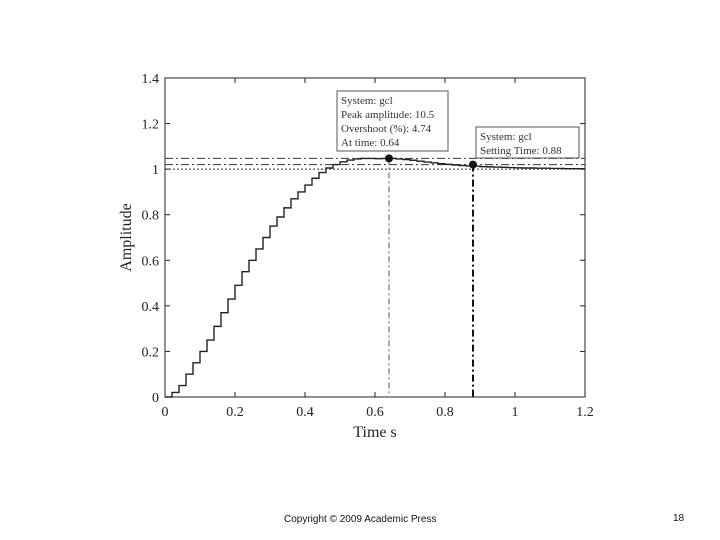  I want to click on x-tick-label: 0.2, so click(235, 412).